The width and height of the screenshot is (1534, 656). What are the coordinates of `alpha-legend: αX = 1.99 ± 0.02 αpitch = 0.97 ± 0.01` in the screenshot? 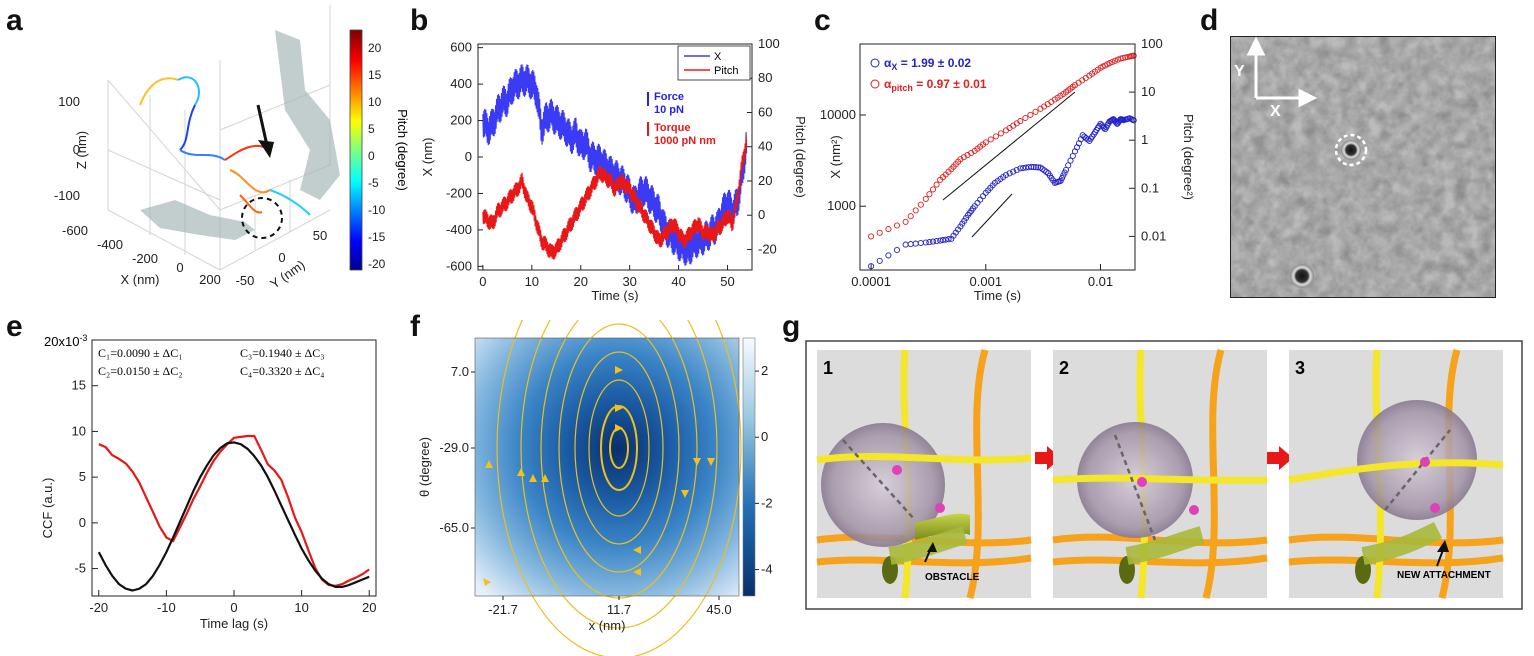 It's located at (928, 74).